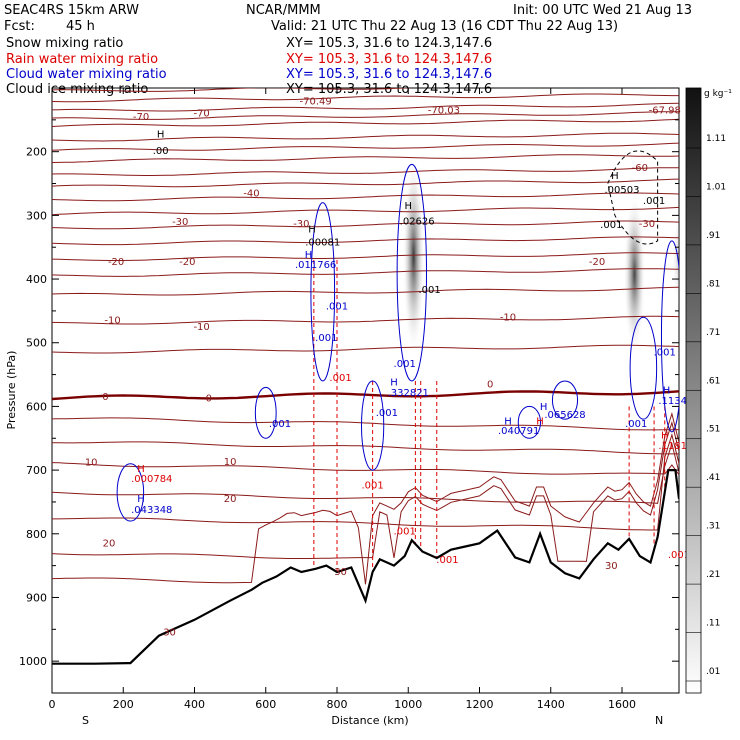  What do you see at coordinates (337, 704) in the screenshot?
I see `x-tick-label: 800` at bounding box center [337, 704].